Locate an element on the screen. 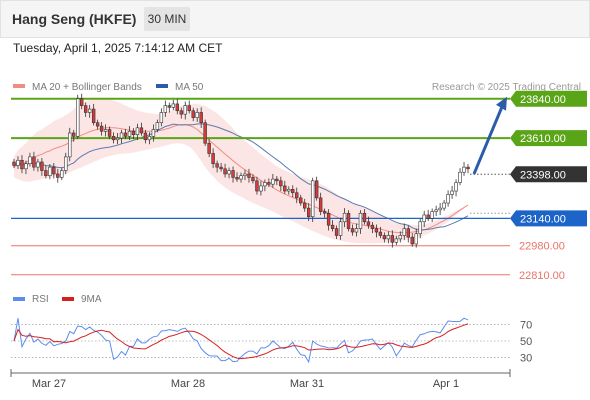 The image size is (590, 400). level-label: 22980.00 is located at coordinates (542, 247).